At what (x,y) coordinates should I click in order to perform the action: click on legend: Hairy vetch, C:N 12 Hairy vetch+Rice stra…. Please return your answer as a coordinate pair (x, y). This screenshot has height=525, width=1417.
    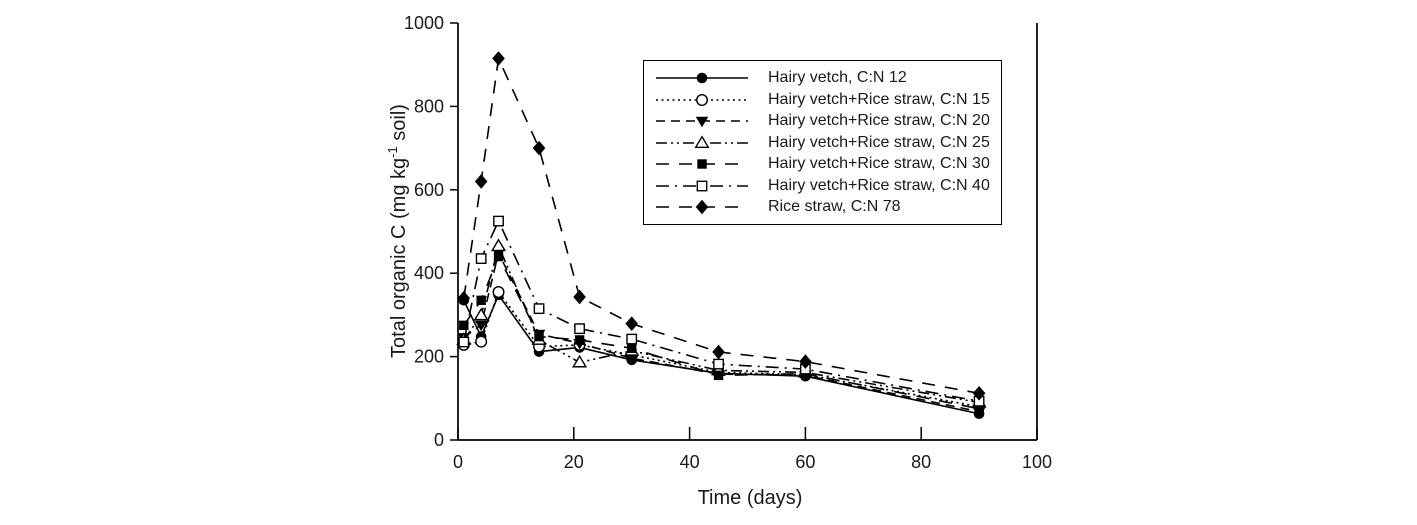
    Looking at the image, I should click on (822, 142).